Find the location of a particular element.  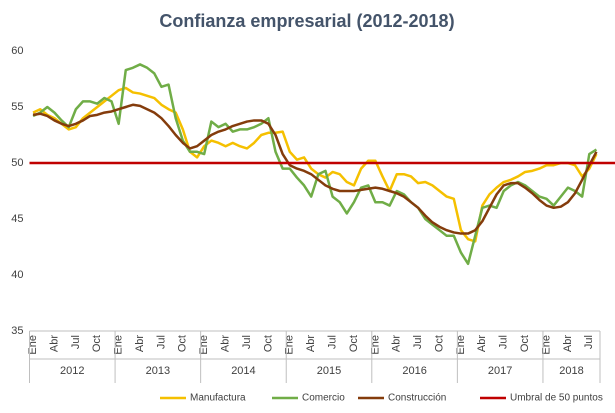

year-label: 2013 is located at coordinates (158, 371).